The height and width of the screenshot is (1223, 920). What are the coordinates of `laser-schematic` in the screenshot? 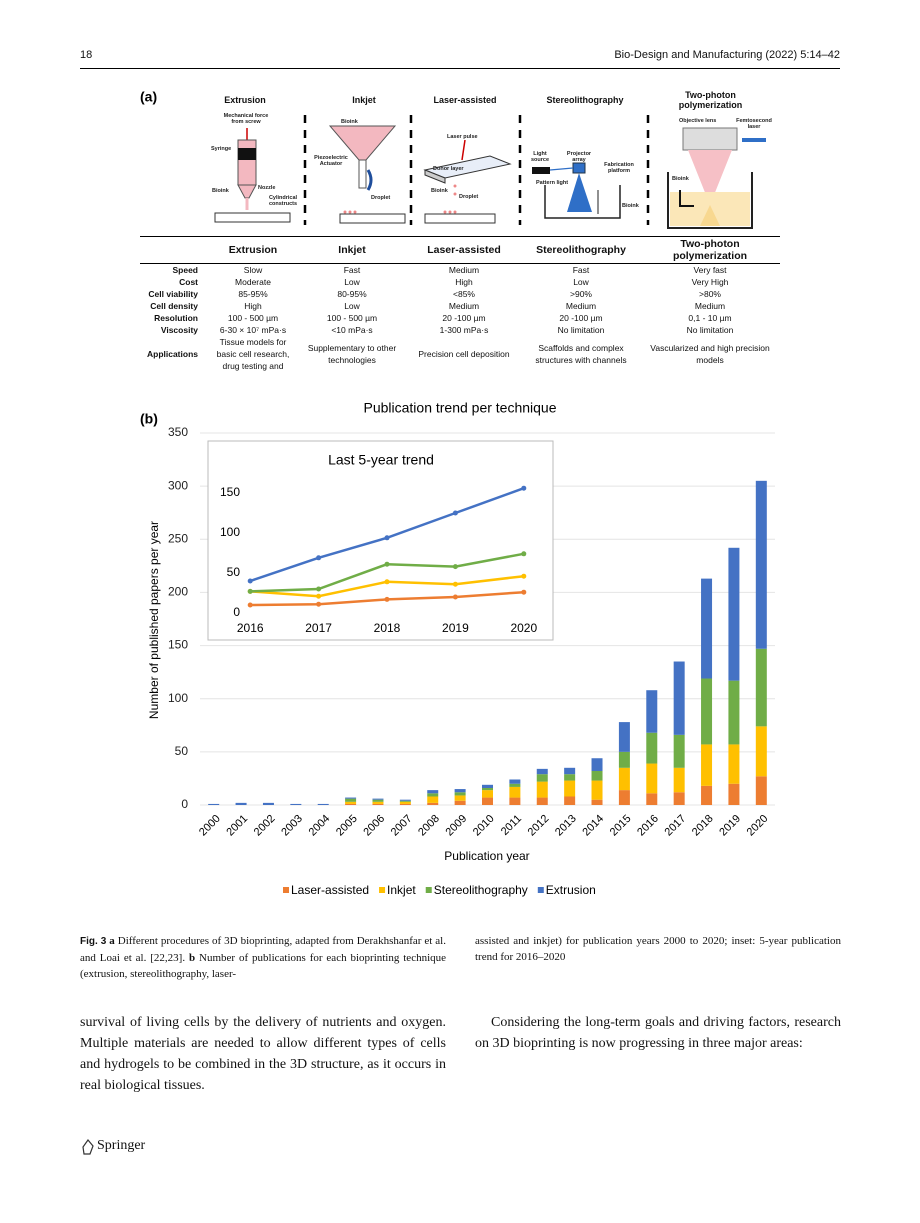 It's located at (467, 181).